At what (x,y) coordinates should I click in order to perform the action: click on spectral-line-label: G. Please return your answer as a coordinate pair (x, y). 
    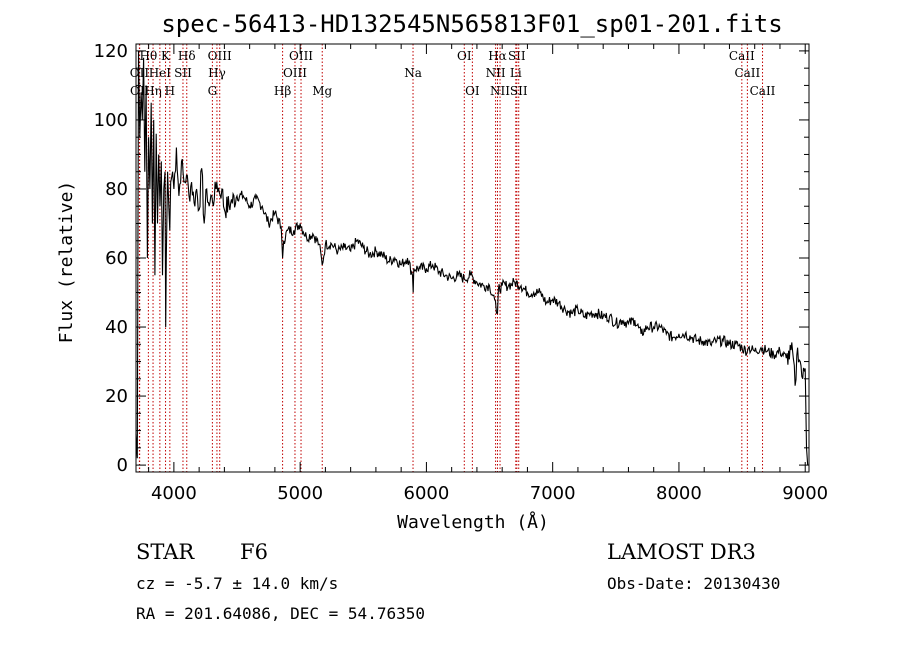
    Looking at the image, I should click on (213, 91).